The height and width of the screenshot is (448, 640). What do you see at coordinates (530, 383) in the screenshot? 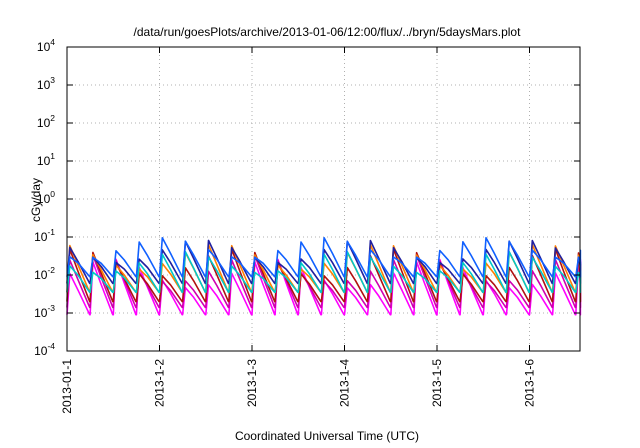
I see `x-tick-label: 2013-1-6` at bounding box center [530, 383].